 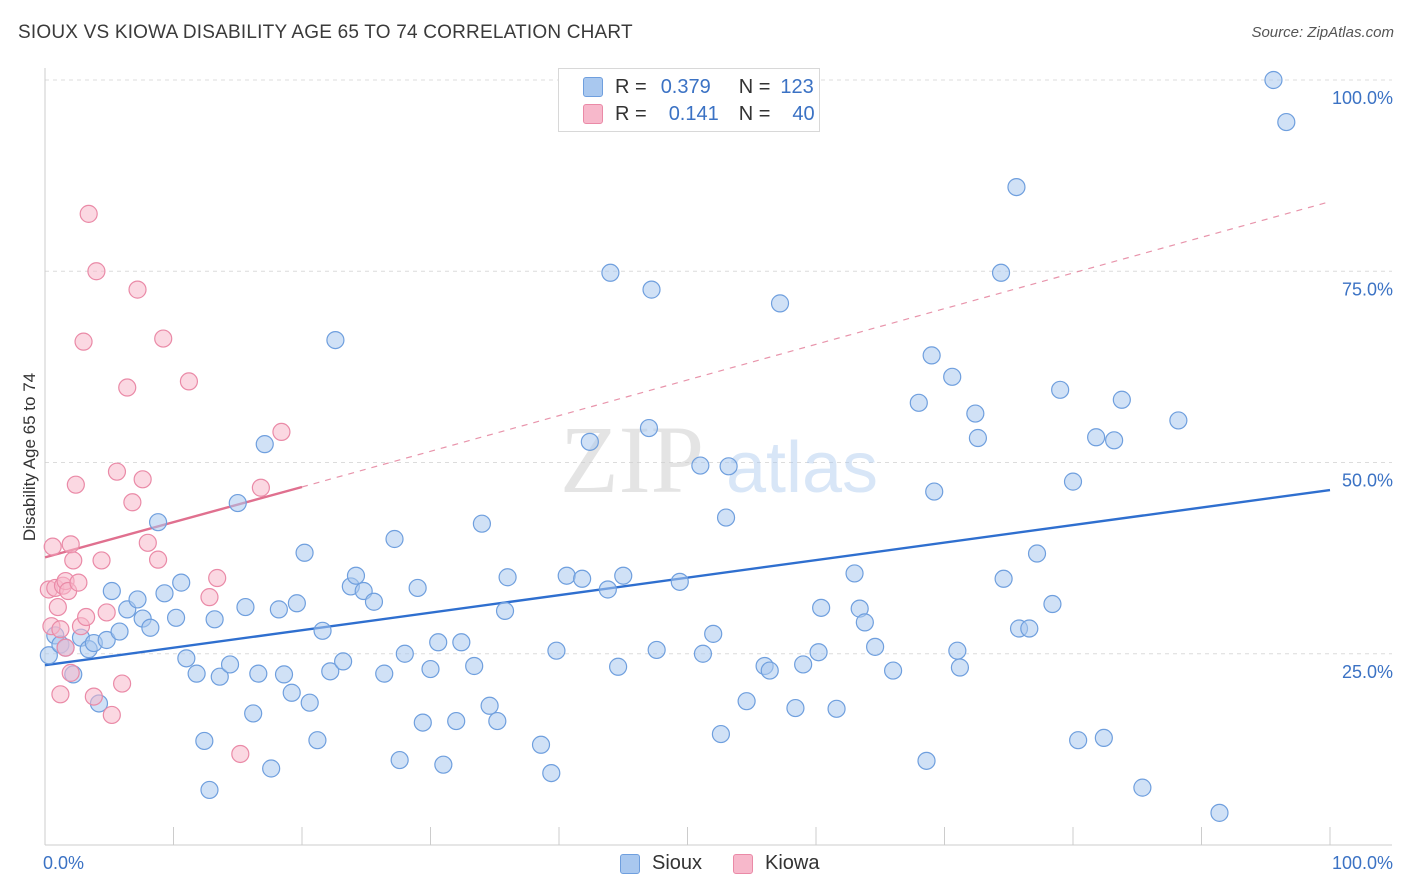 What do you see at coordinates (661, 863) in the screenshot?
I see `bottom-legend-sioux: Sioux` at bounding box center [661, 863].